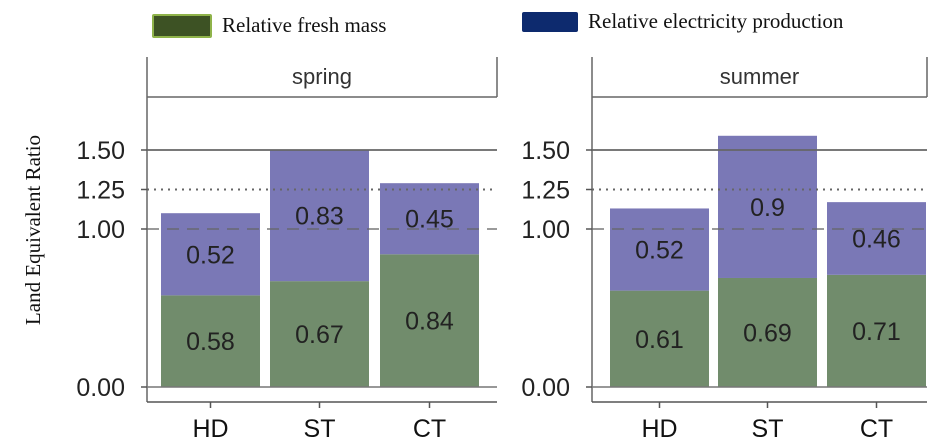 This screenshot has height=443, width=930. I want to click on data-label-fresh-mass: 0.84, so click(429, 322).